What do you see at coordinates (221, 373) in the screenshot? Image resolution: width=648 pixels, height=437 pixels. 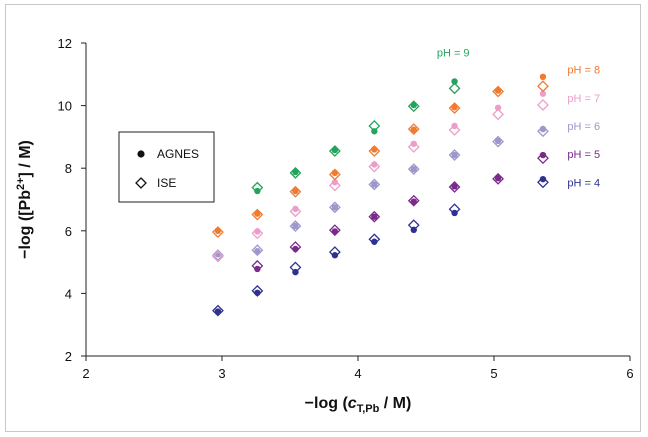 I see `x-tick-label: 3` at bounding box center [221, 373].